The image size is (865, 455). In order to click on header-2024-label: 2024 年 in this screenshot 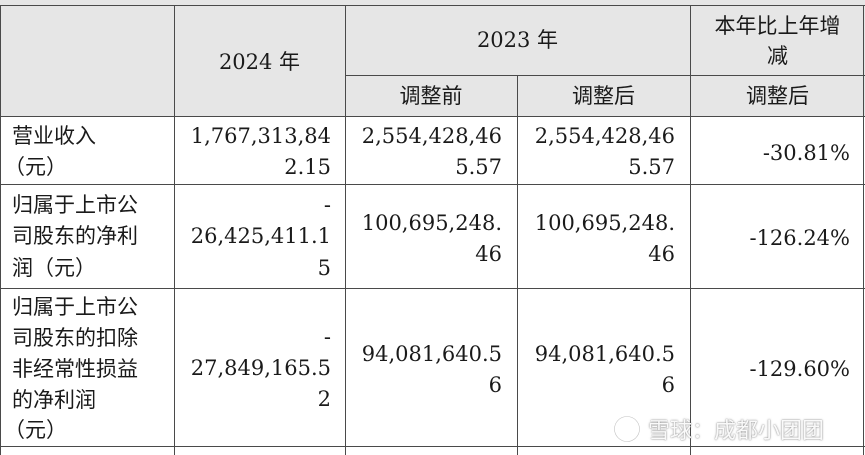, I will do `click(259, 62)`.